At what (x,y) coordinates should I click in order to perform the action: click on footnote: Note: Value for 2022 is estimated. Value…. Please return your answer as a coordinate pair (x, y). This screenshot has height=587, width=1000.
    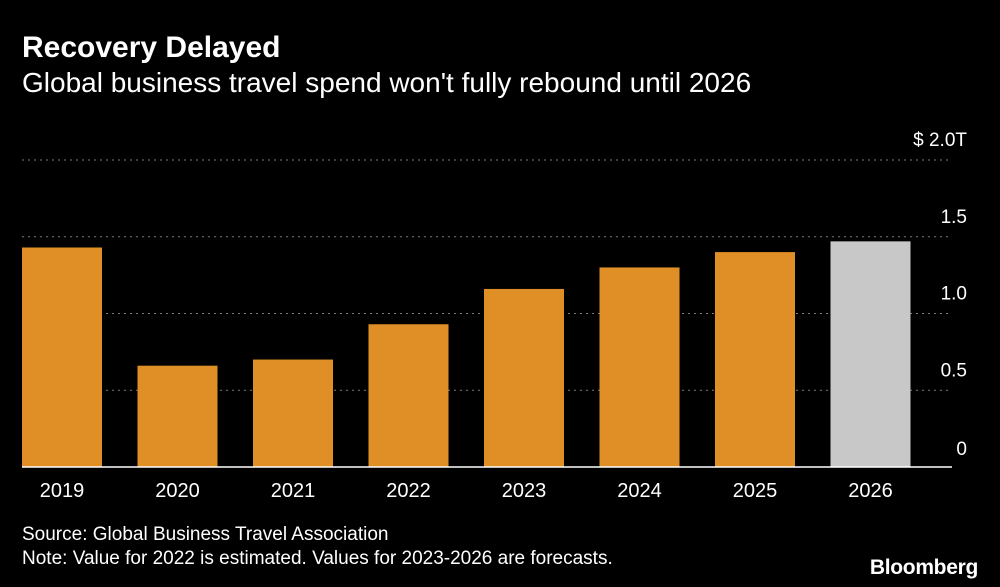
    Looking at the image, I should click on (317, 558).